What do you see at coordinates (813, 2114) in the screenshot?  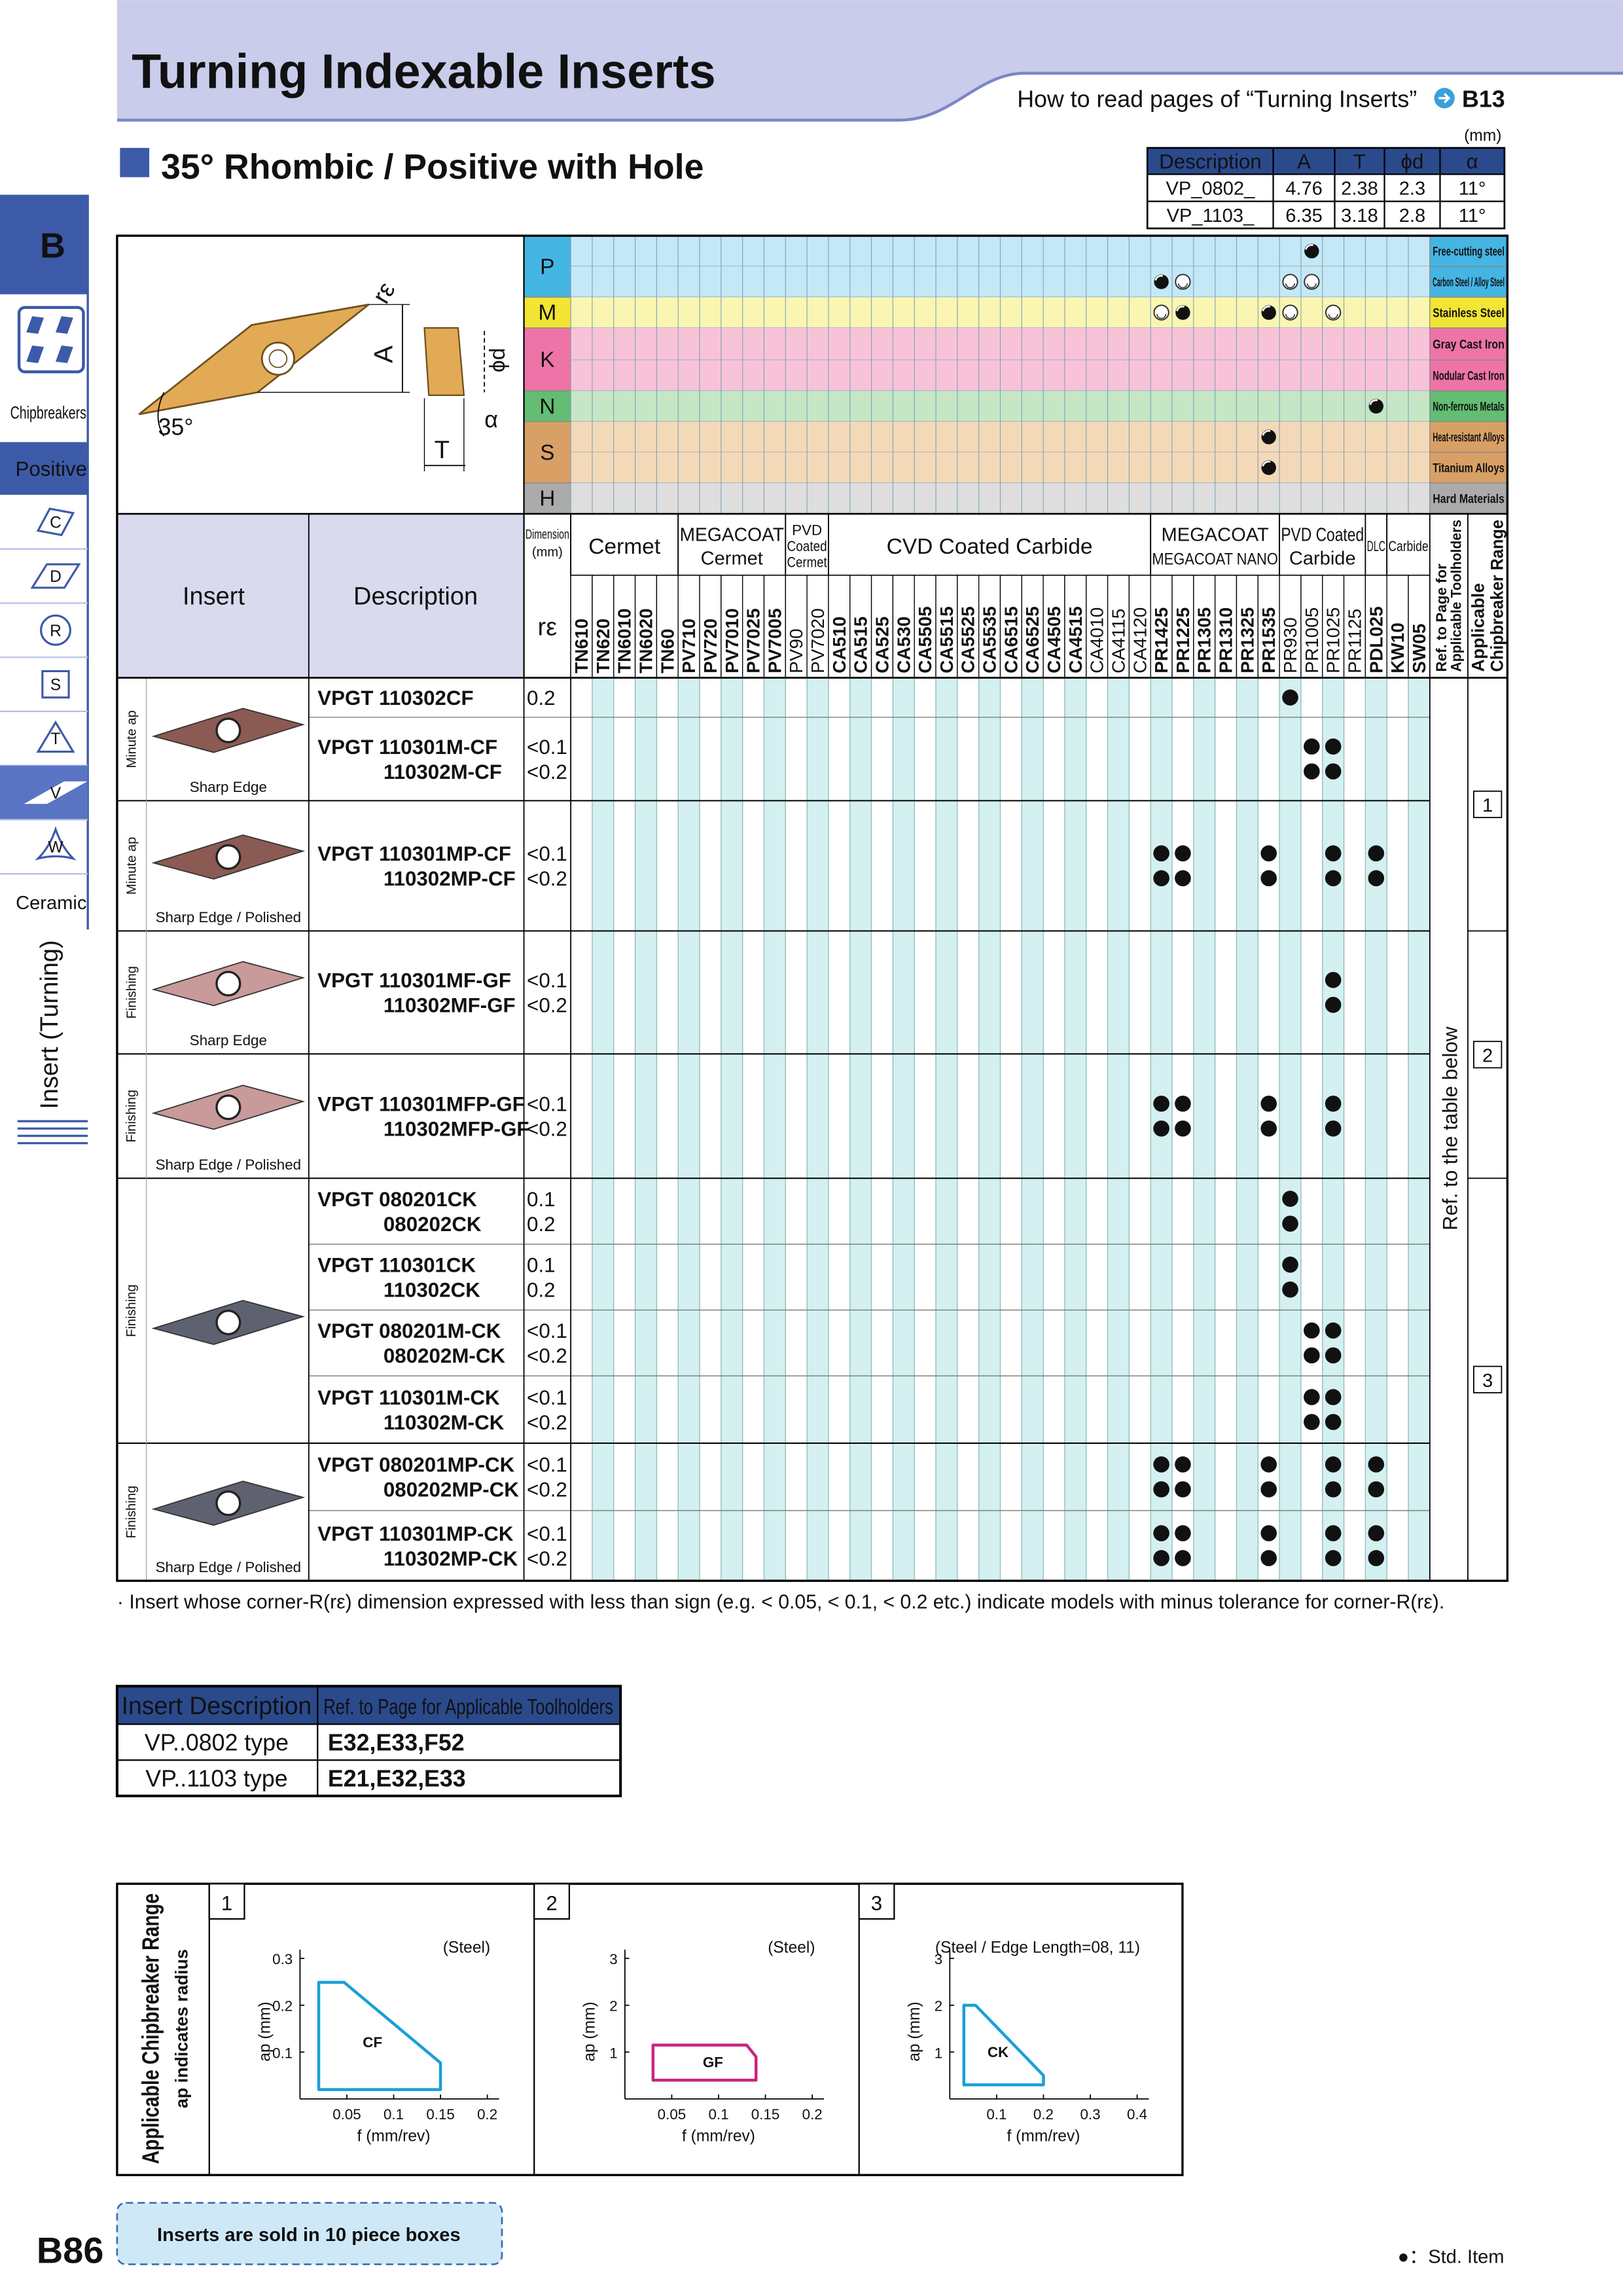 I see `x-tick-label: 0.2` at bounding box center [813, 2114].